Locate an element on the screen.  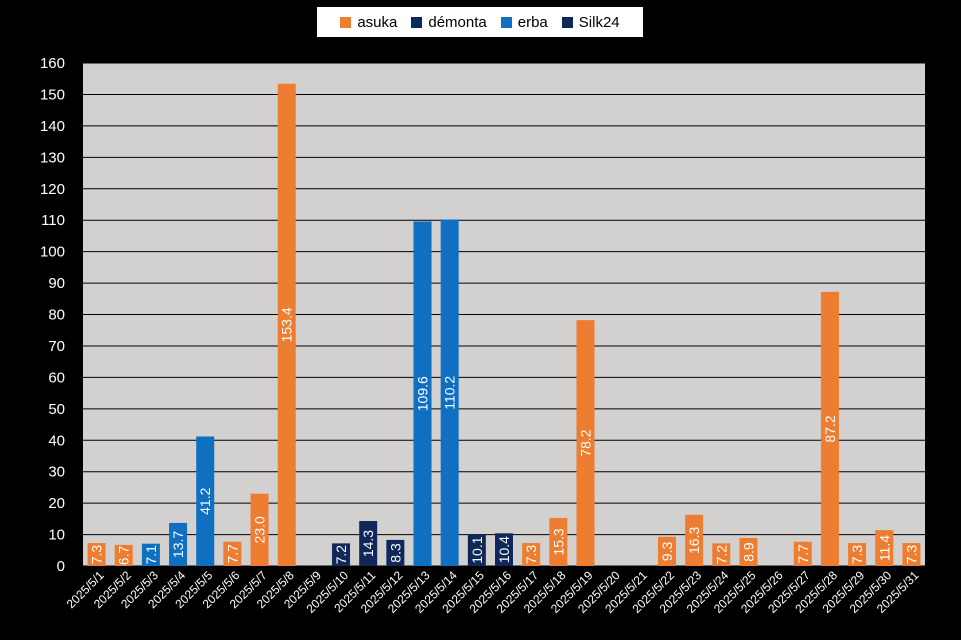
legend-entry: asuka is located at coordinates (368, 22).